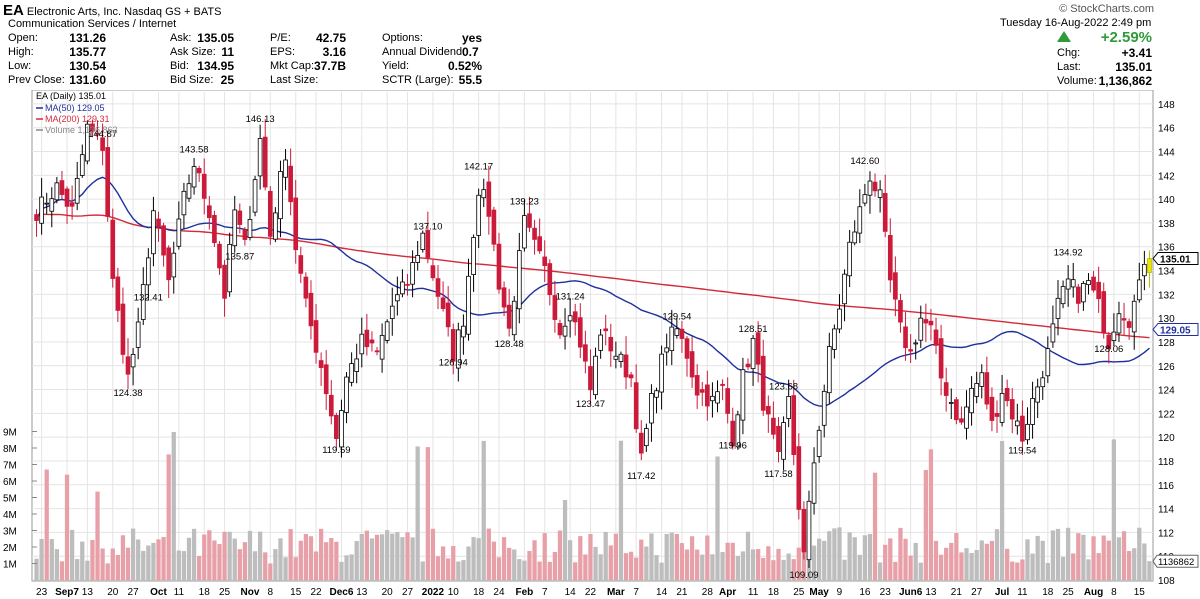 Image resolution: width=1200 pixels, height=599 pixels. I want to click on options-label: Options:, so click(402, 38).